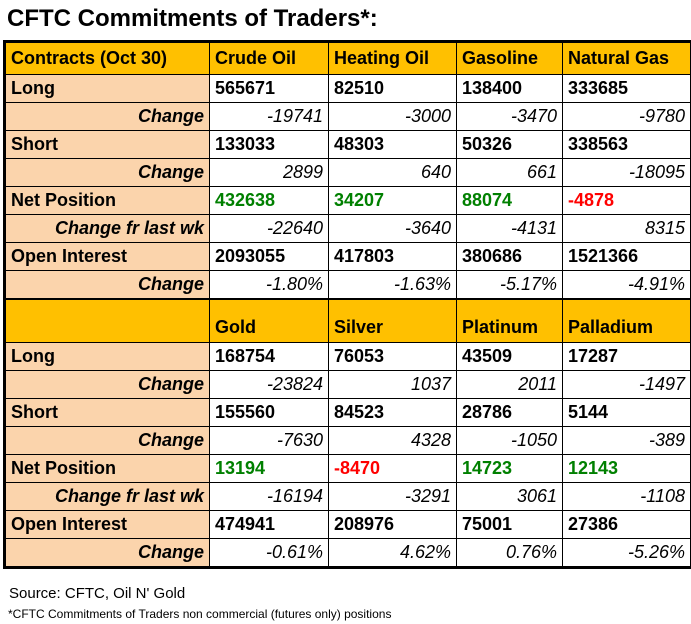 The image size is (691, 624). I want to click on value-cell: 0.76%, so click(510, 553).